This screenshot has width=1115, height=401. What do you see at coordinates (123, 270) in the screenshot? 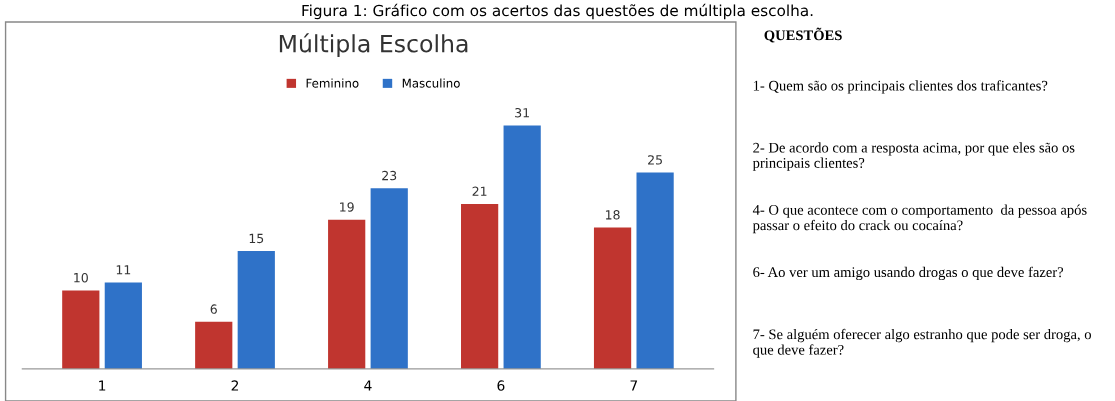
I see `data-label: 11` at bounding box center [123, 270].